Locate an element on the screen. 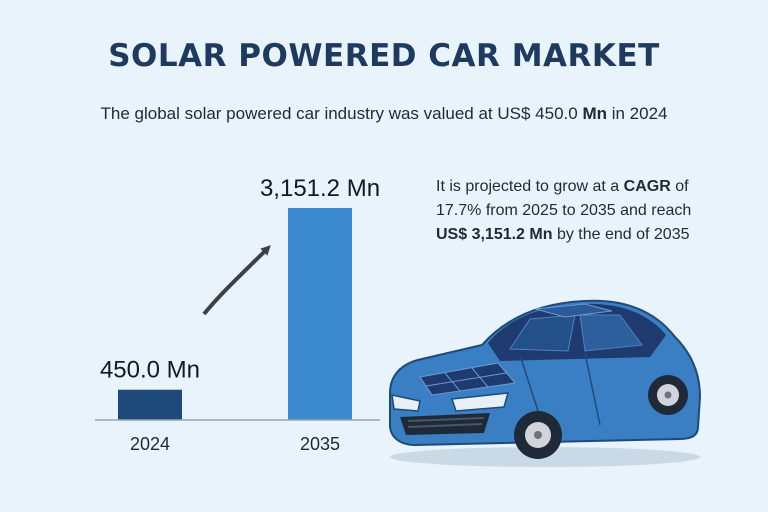 The height and width of the screenshot is (512, 768). projection-part-2: of 17.7% from 2025 to 2035 and reach is located at coordinates (564, 198).